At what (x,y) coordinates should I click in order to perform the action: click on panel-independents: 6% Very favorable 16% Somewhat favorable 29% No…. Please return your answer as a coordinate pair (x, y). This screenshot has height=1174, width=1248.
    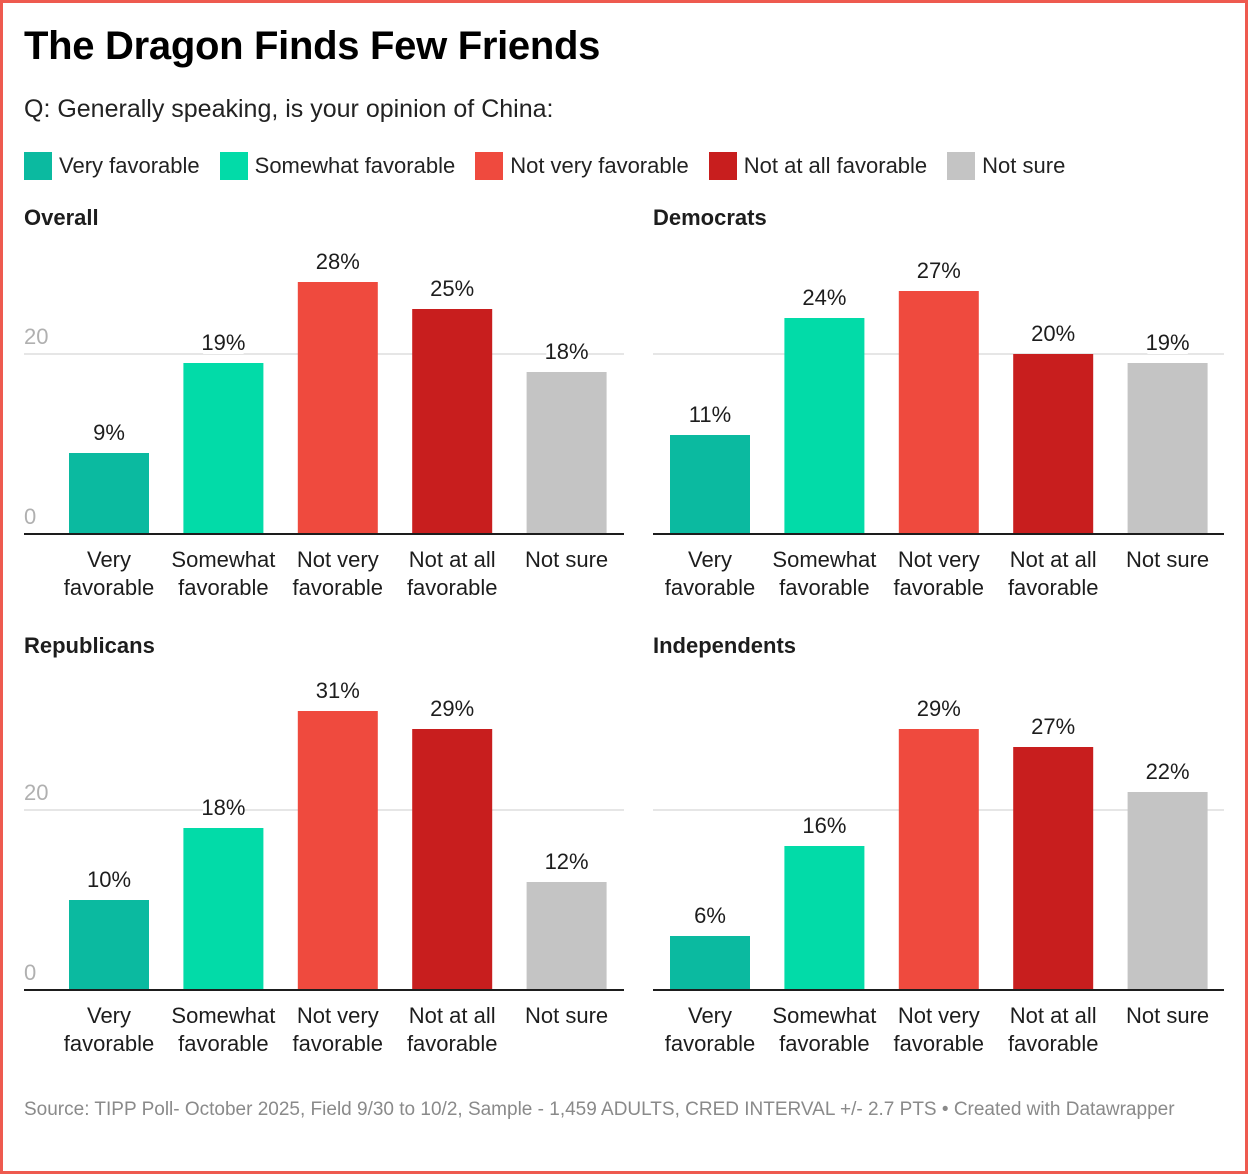
    Looking at the image, I should click on (938, 876).